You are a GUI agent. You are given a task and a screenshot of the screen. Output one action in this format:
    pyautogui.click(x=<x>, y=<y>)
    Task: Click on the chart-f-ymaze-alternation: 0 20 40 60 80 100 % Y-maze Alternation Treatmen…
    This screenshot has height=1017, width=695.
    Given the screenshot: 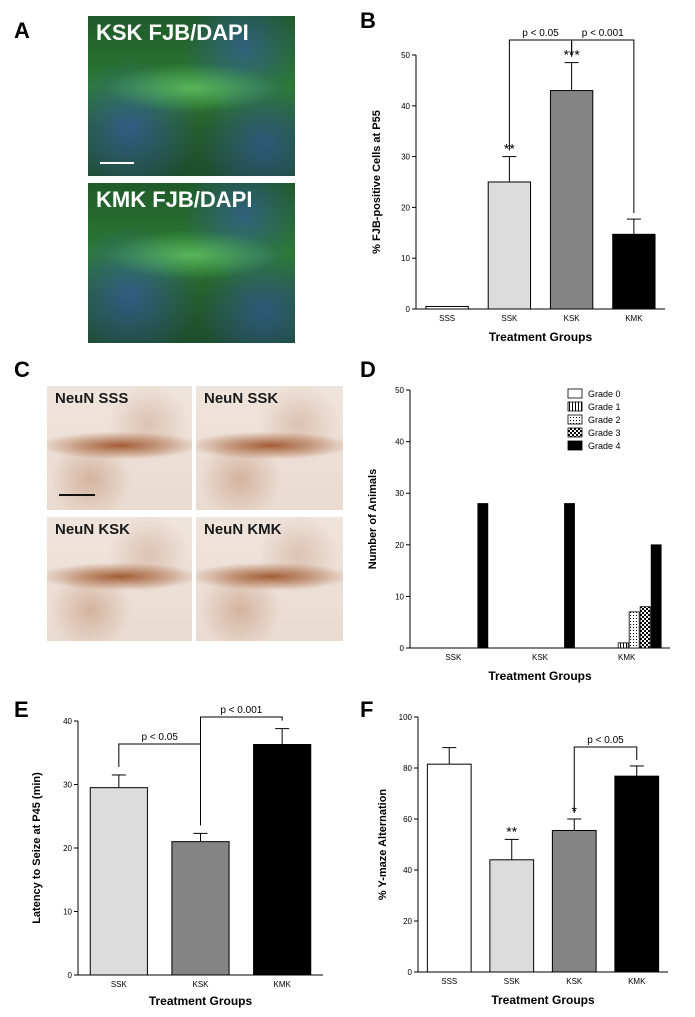 What is the action you would take?
    pyautogui.click(x=522, y=860)
    